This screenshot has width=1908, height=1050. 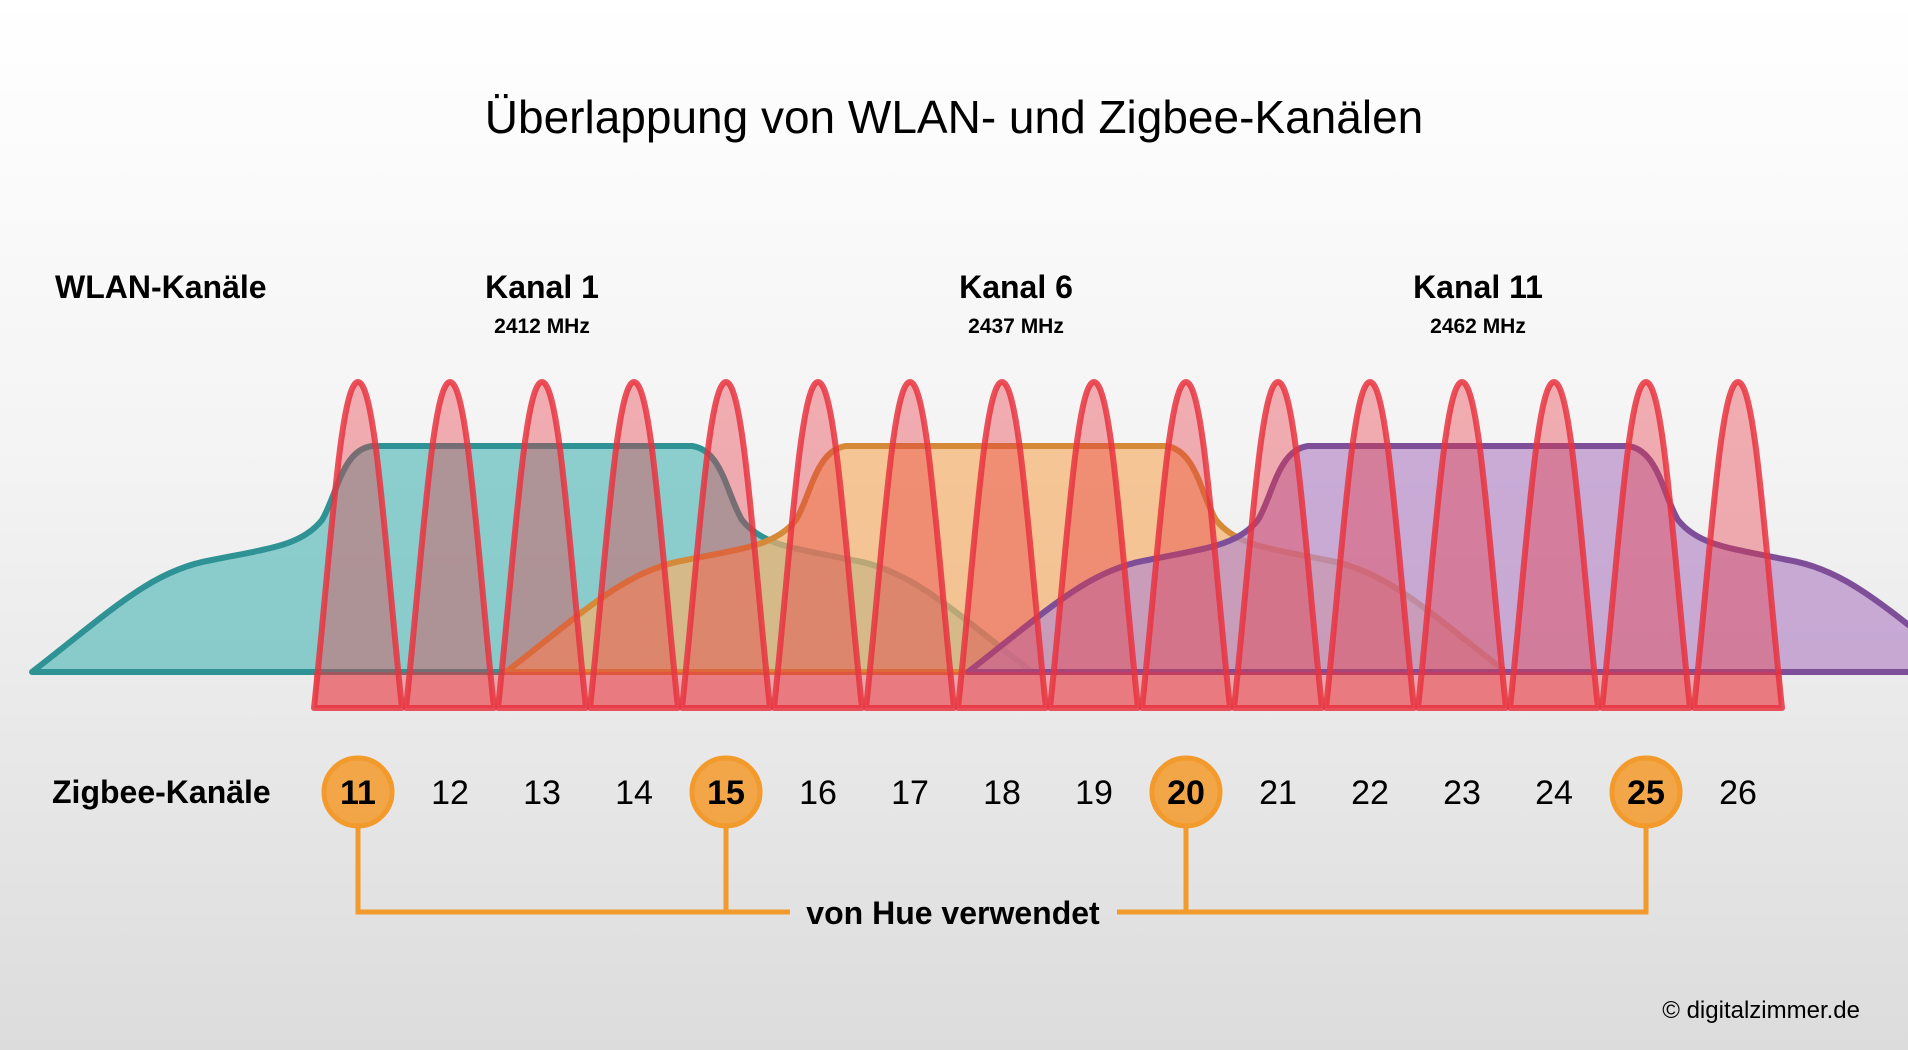 What do you see at coordinates (1478, 326) in the screenshot?
I see `wlan-channel-frequency: 2462 MHz` at bounding box center [1478, 326].